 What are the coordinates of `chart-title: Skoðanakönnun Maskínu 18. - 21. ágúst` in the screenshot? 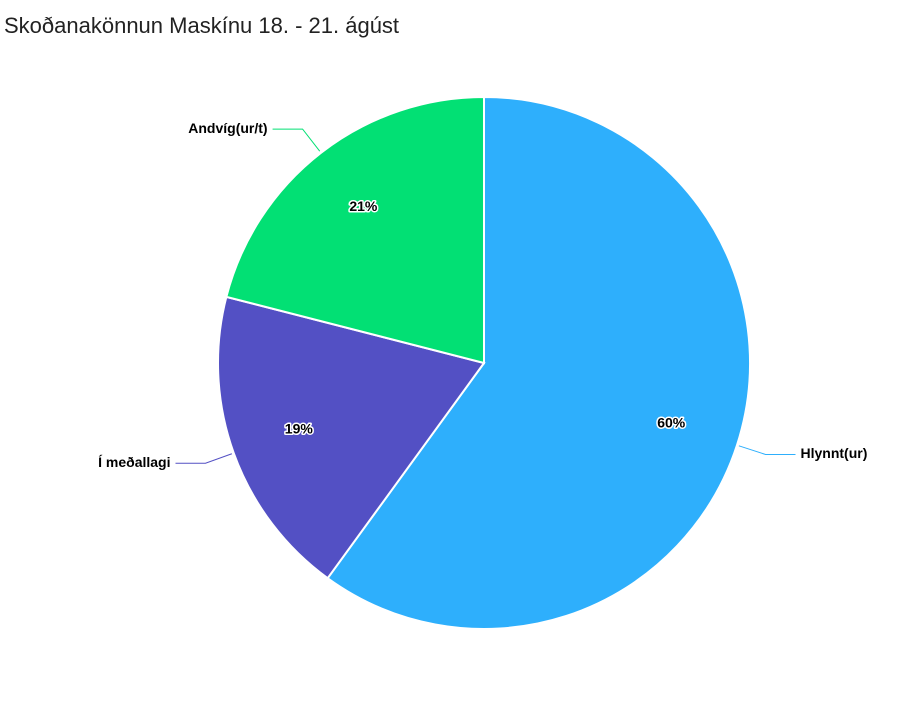 It's located at (201, 25).